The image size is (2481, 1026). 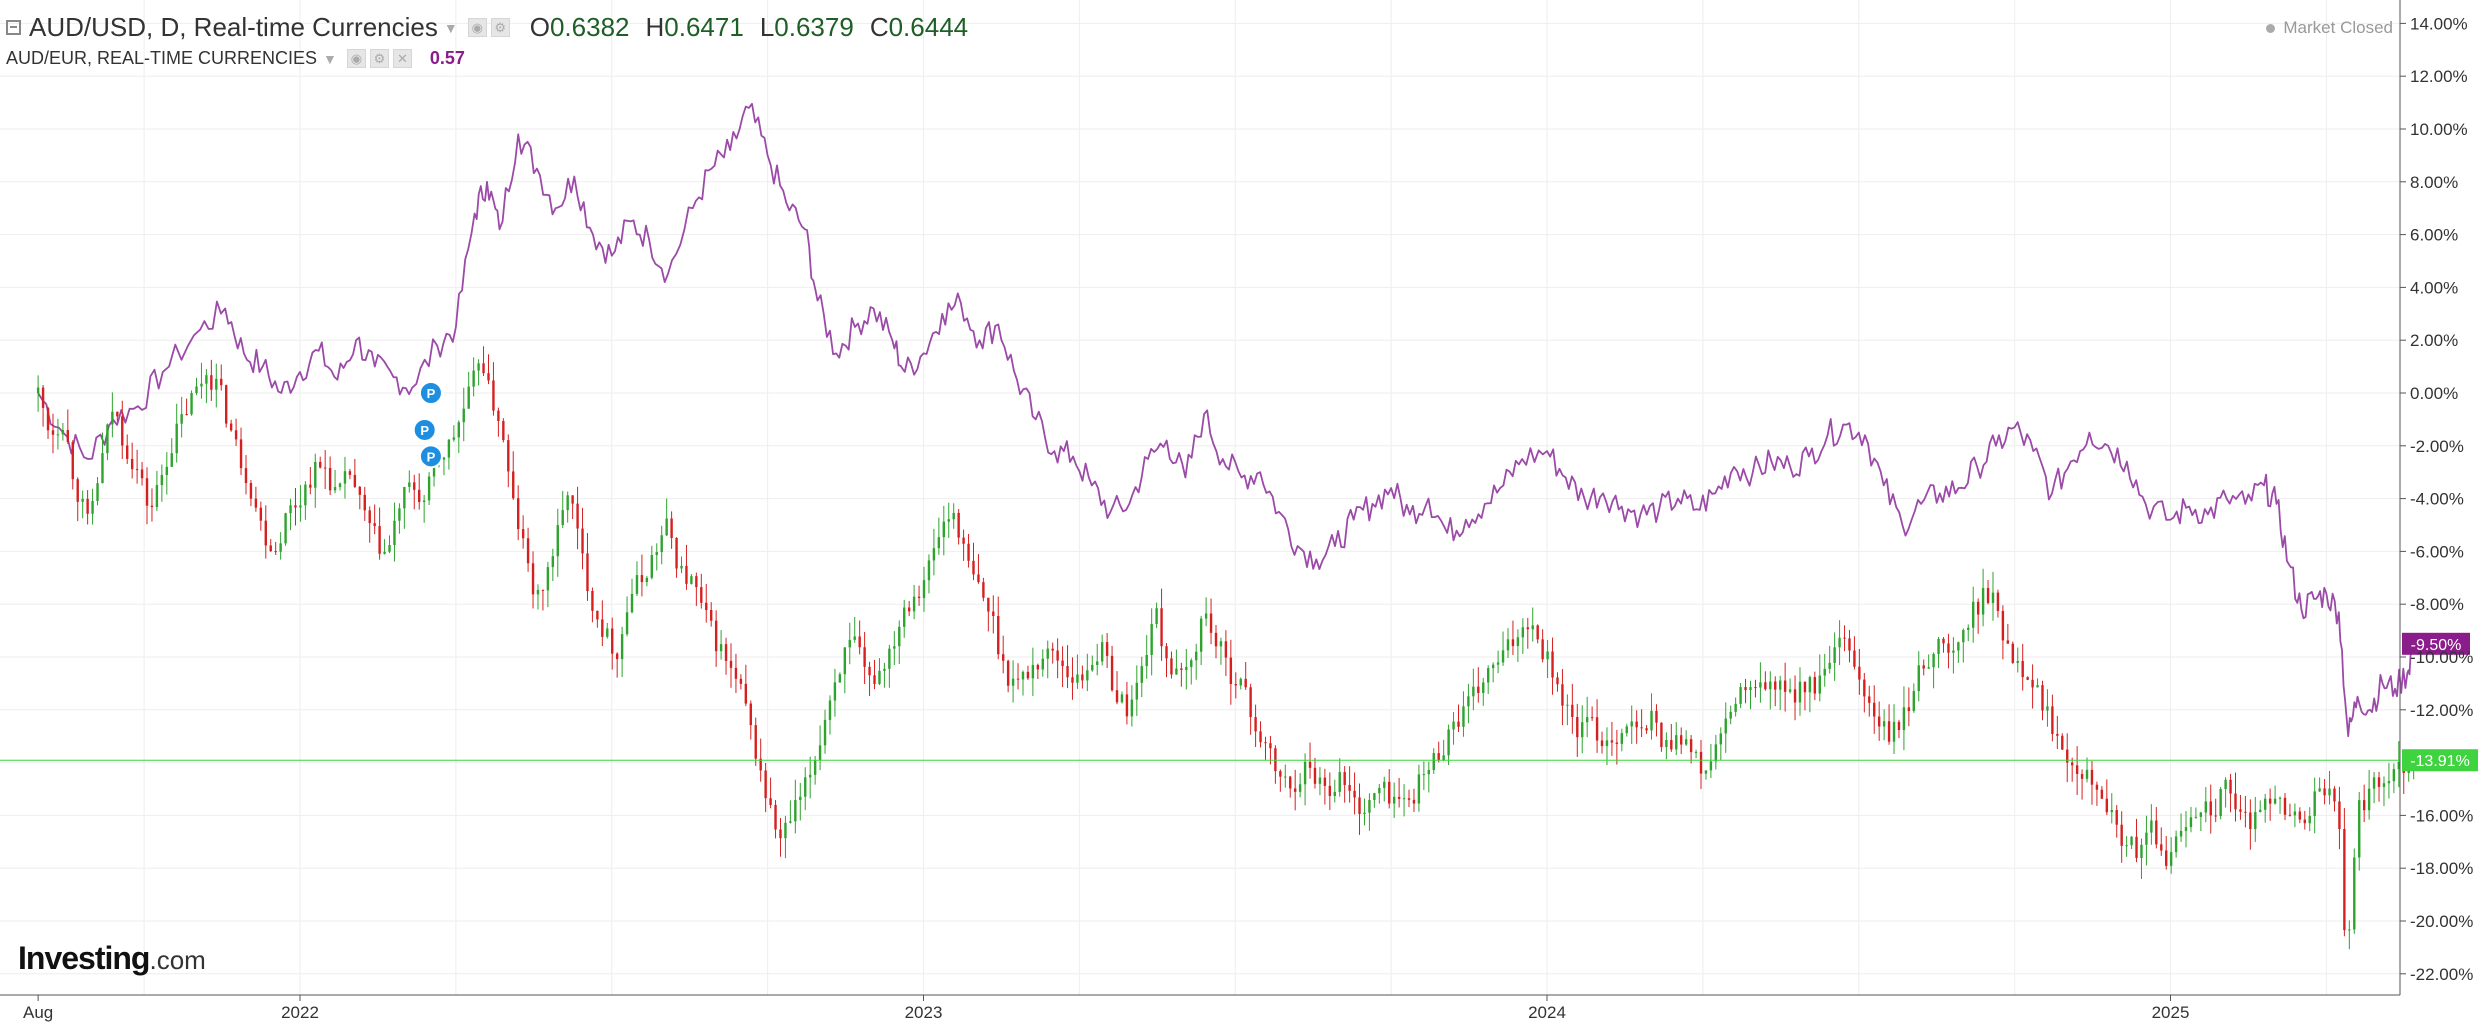 I want to click on annotation-markers: PPP, so click(x=427, y=425).